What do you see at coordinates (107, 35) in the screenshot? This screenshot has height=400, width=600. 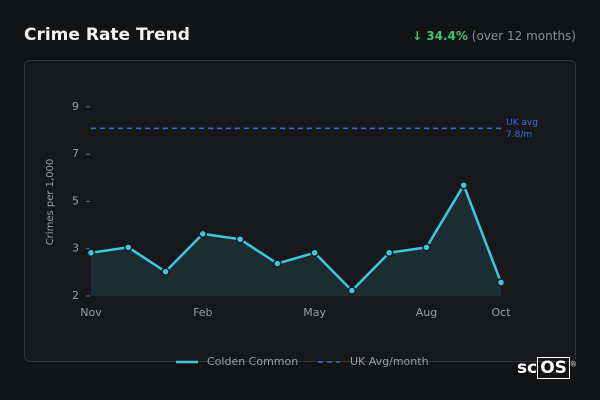 I see `page-title: Crime Rate Trend` at bounding box center [107, 35].